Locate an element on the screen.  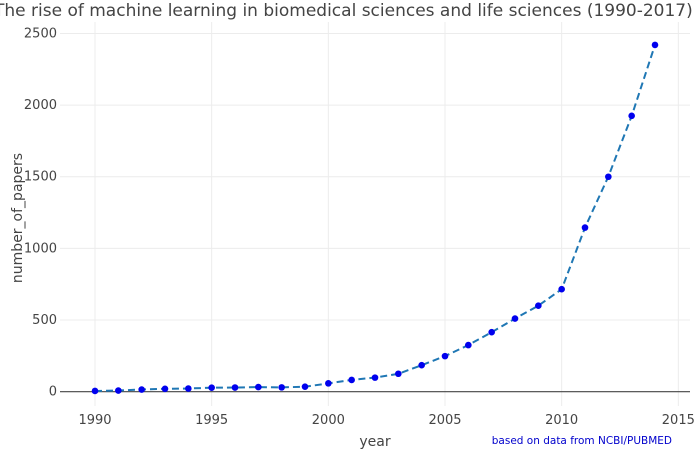
y-tick-label: 1500 is located at coordinates (40, 177).